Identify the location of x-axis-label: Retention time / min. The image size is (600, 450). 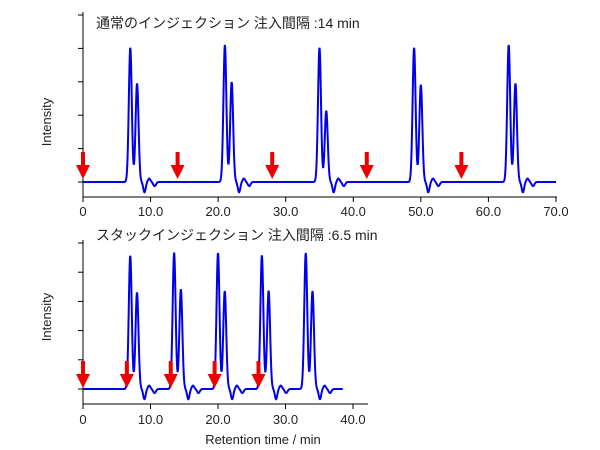
(263, 439).